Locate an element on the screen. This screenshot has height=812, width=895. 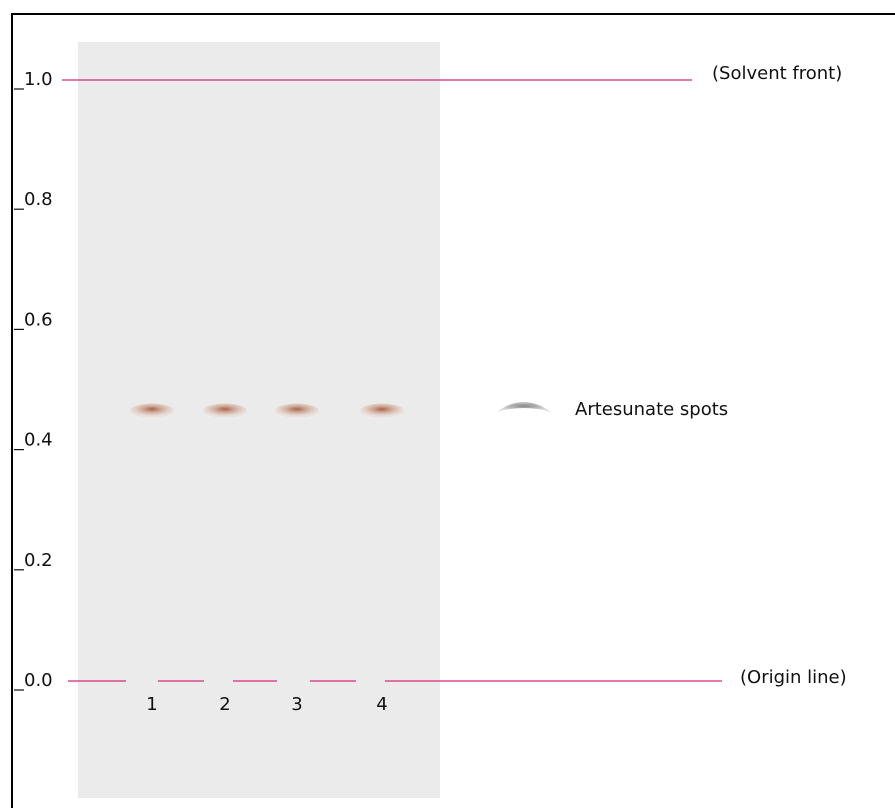
tick-label: 1.0 is located at coordinates (38, 79).